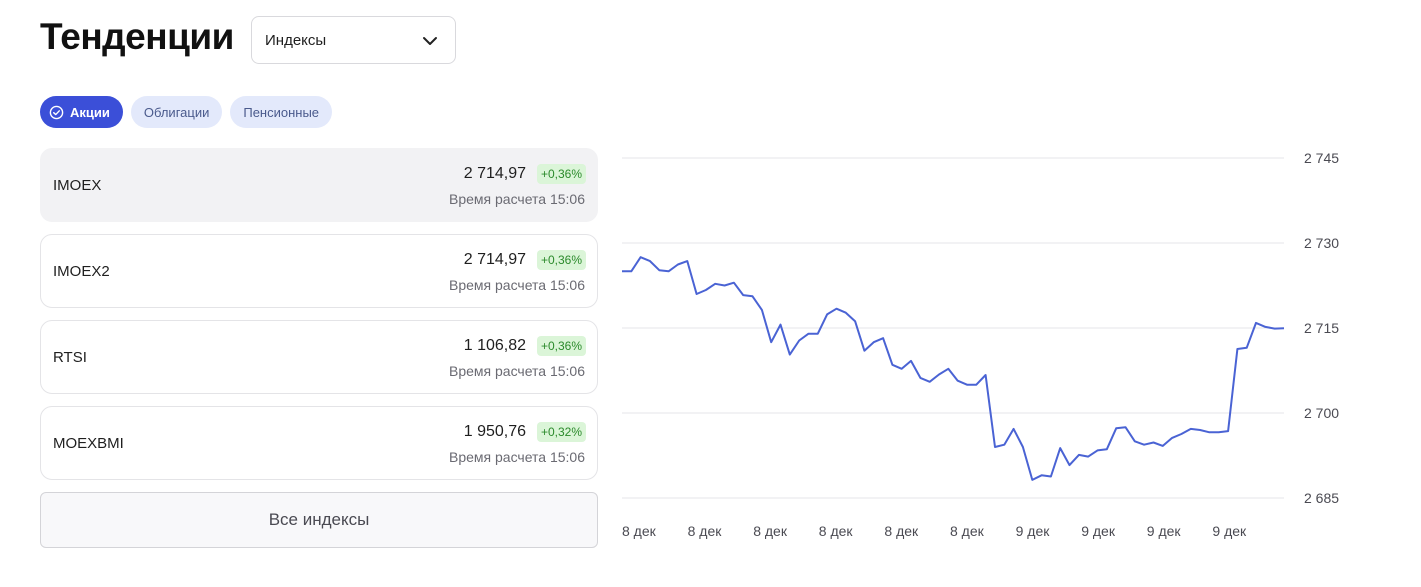  I want to click on index-value: 1 106,82, so click(494, 345).